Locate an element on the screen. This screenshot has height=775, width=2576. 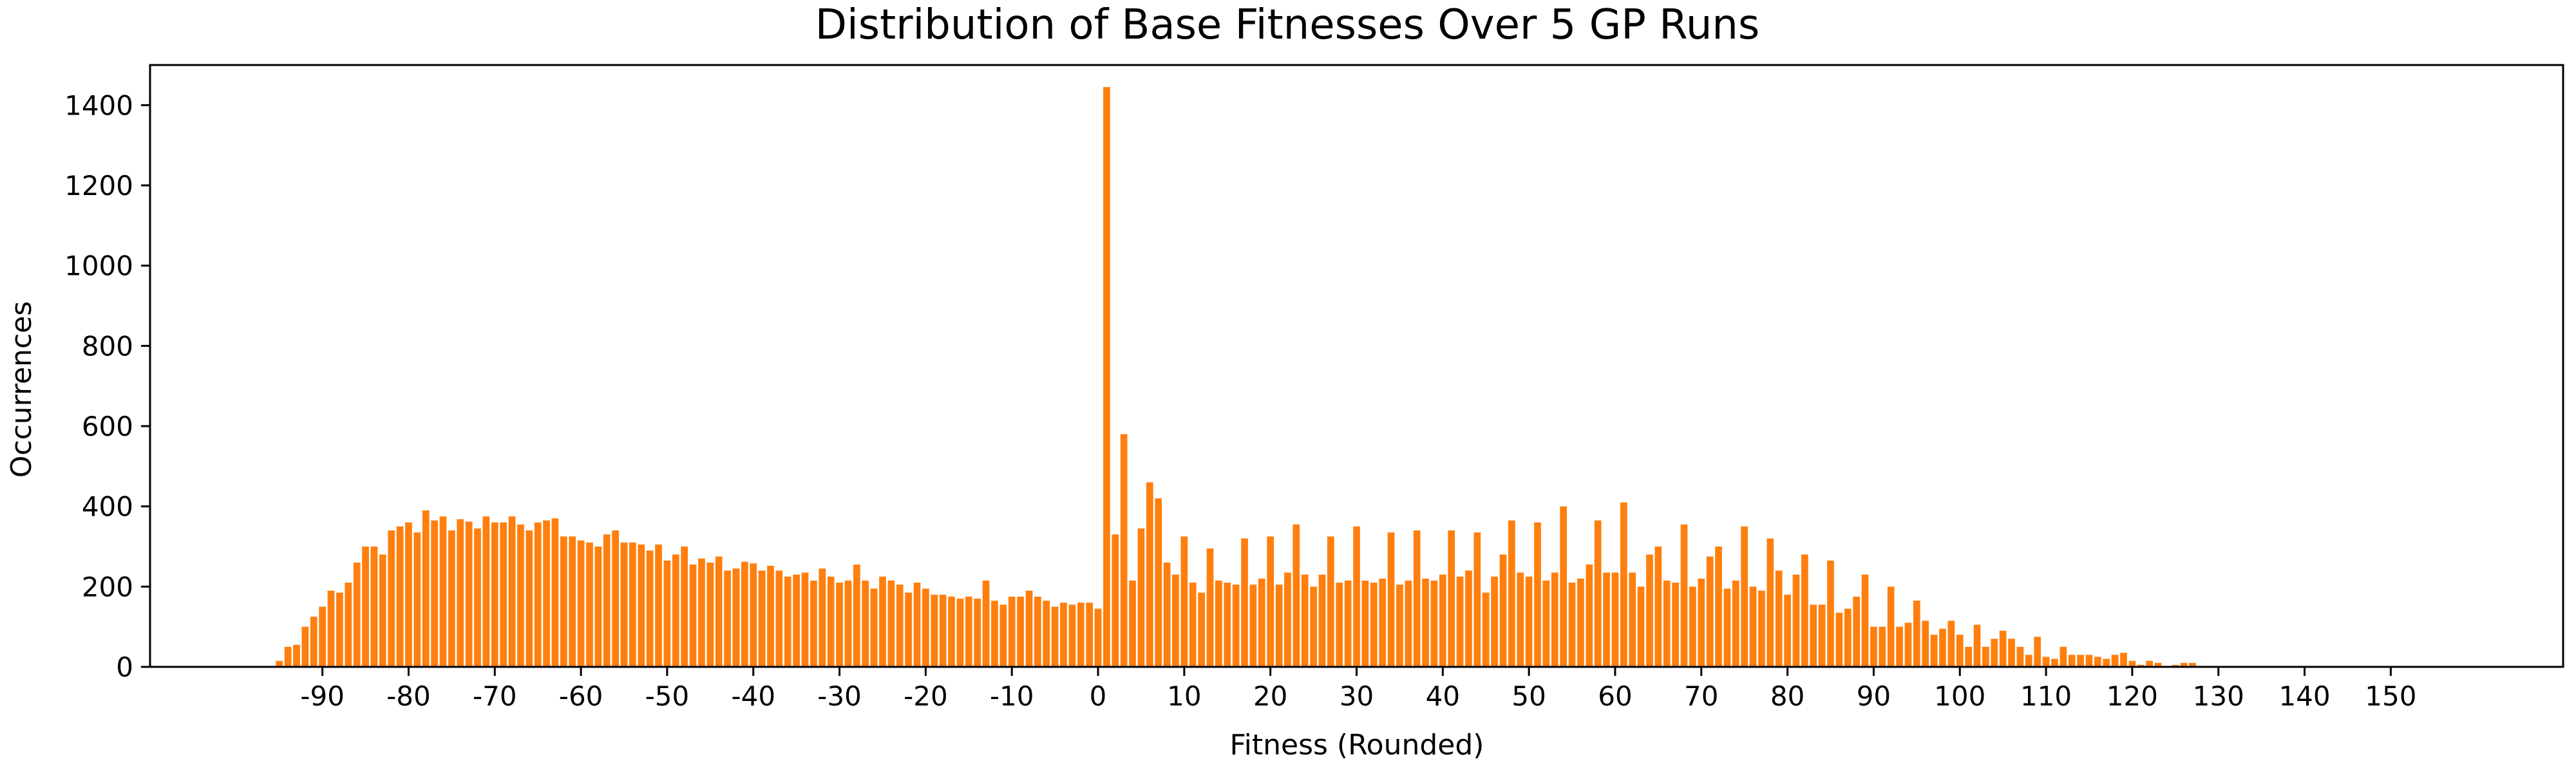
x-tick-label: -10 is located at coordinates (1012, 696).